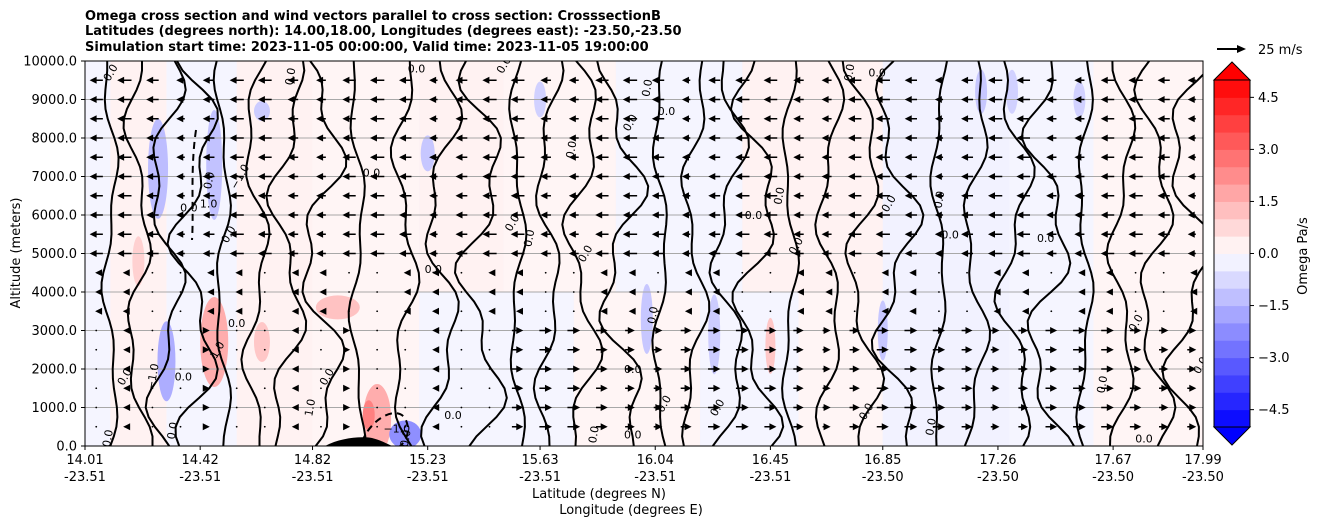  Describe the element at coordinates (1268, 254) in the screenshot. I see `colorbar-tick-label: 0.0` at that location.